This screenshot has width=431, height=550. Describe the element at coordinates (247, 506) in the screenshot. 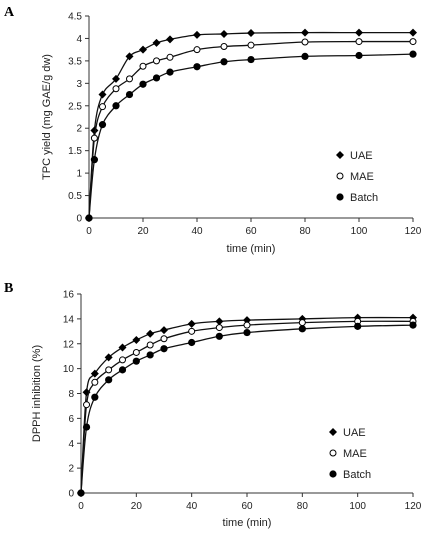

I see `x-tick-label: 60` at that location.